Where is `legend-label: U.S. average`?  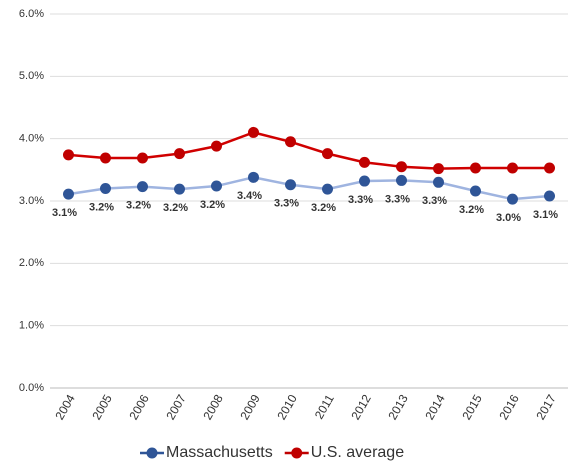
legend-label: U.S. average is located at coordinates (357, 452).